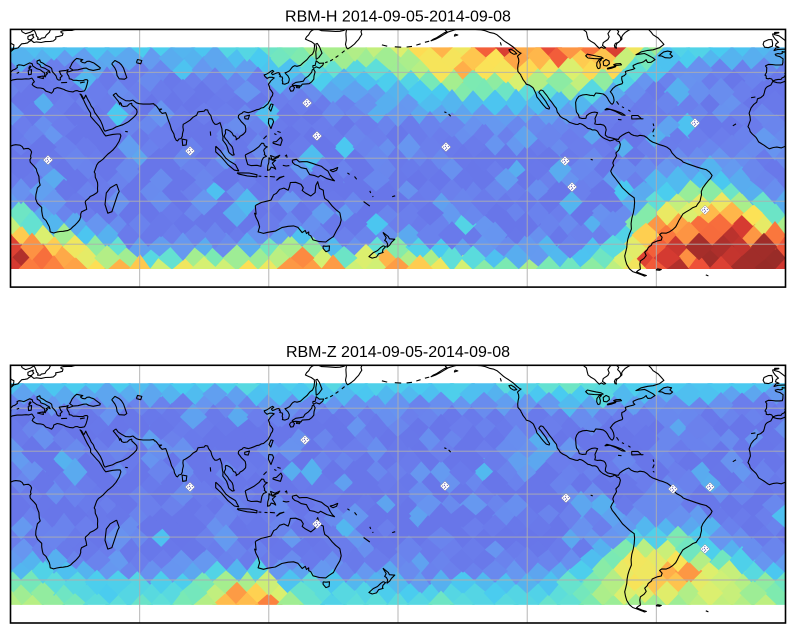  What do you see at coordinates (398, 352) in the screenshot?
I see `svg-text: RBM-Z 2014-09-05-2014-09-08` at bounding box center [398, 352].